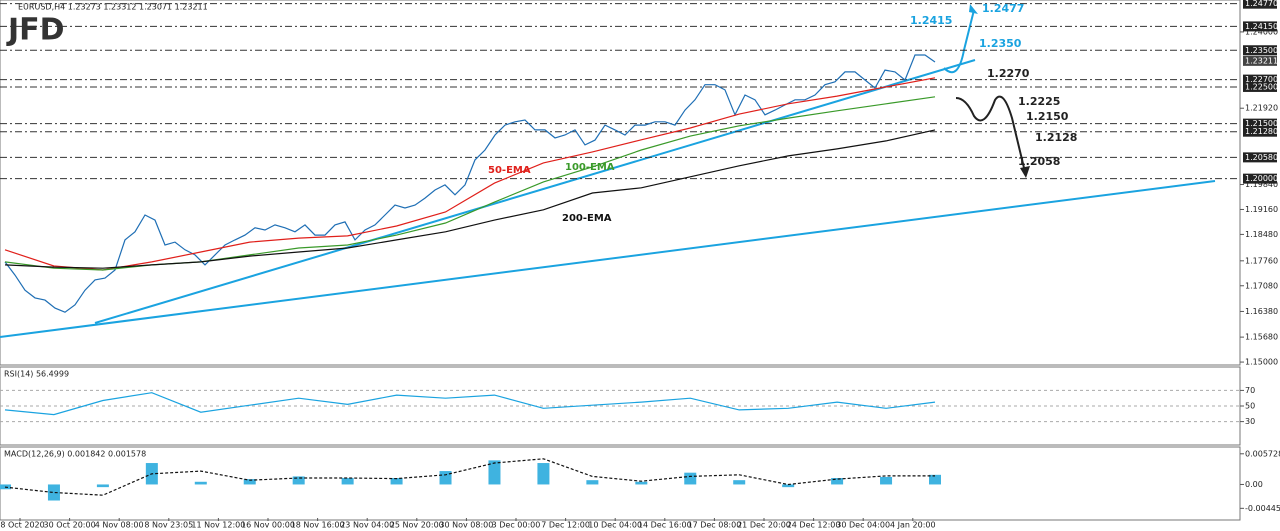  Describe the element at coordinates (469, 477) in the screenshot. I see `signal-line` at that location.